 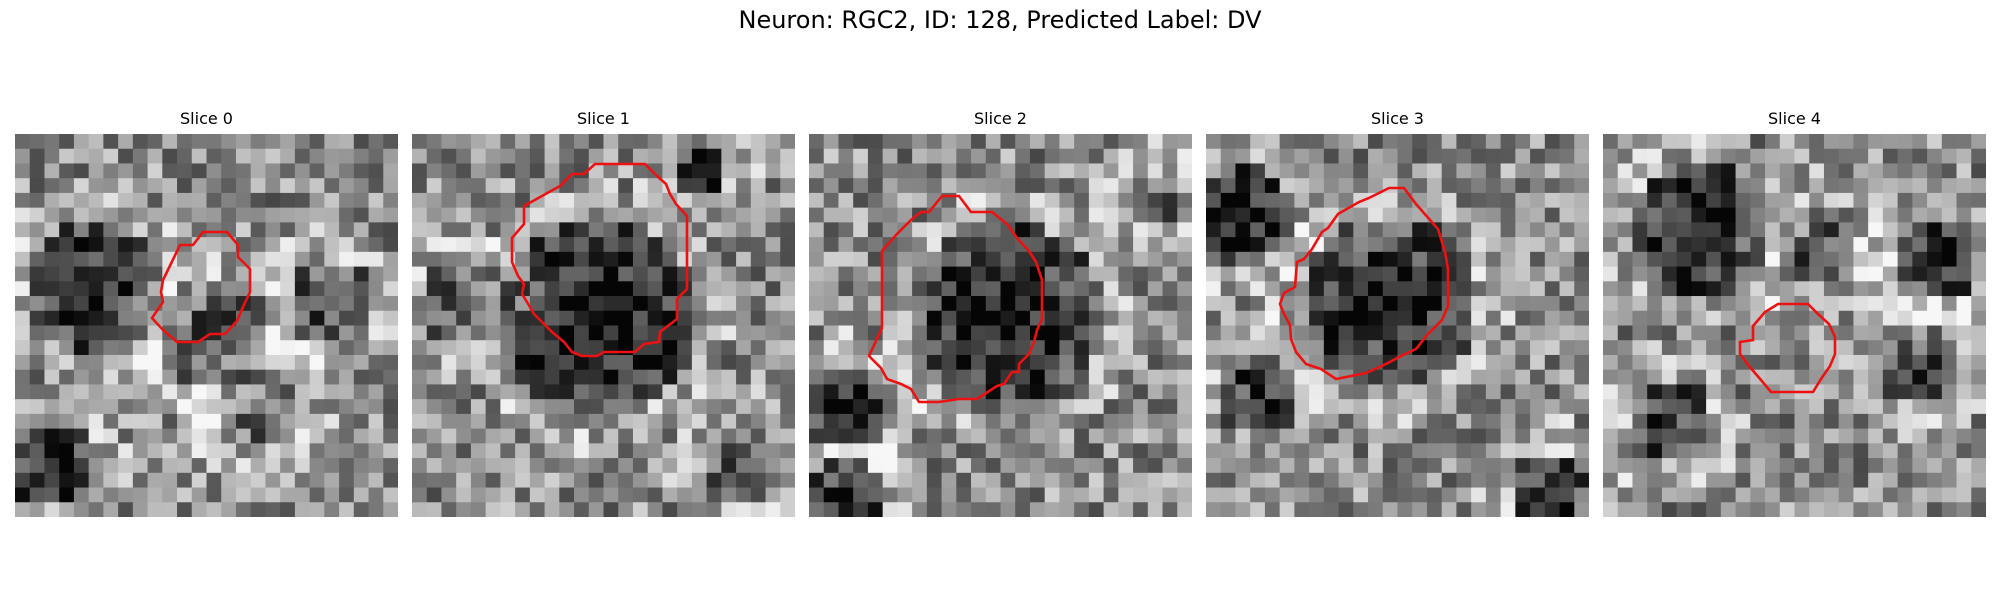 What do you see at coordinates (1000, 325) in the screenshot?
I see `slice-image-svg` at bounding box center [1000, 325].